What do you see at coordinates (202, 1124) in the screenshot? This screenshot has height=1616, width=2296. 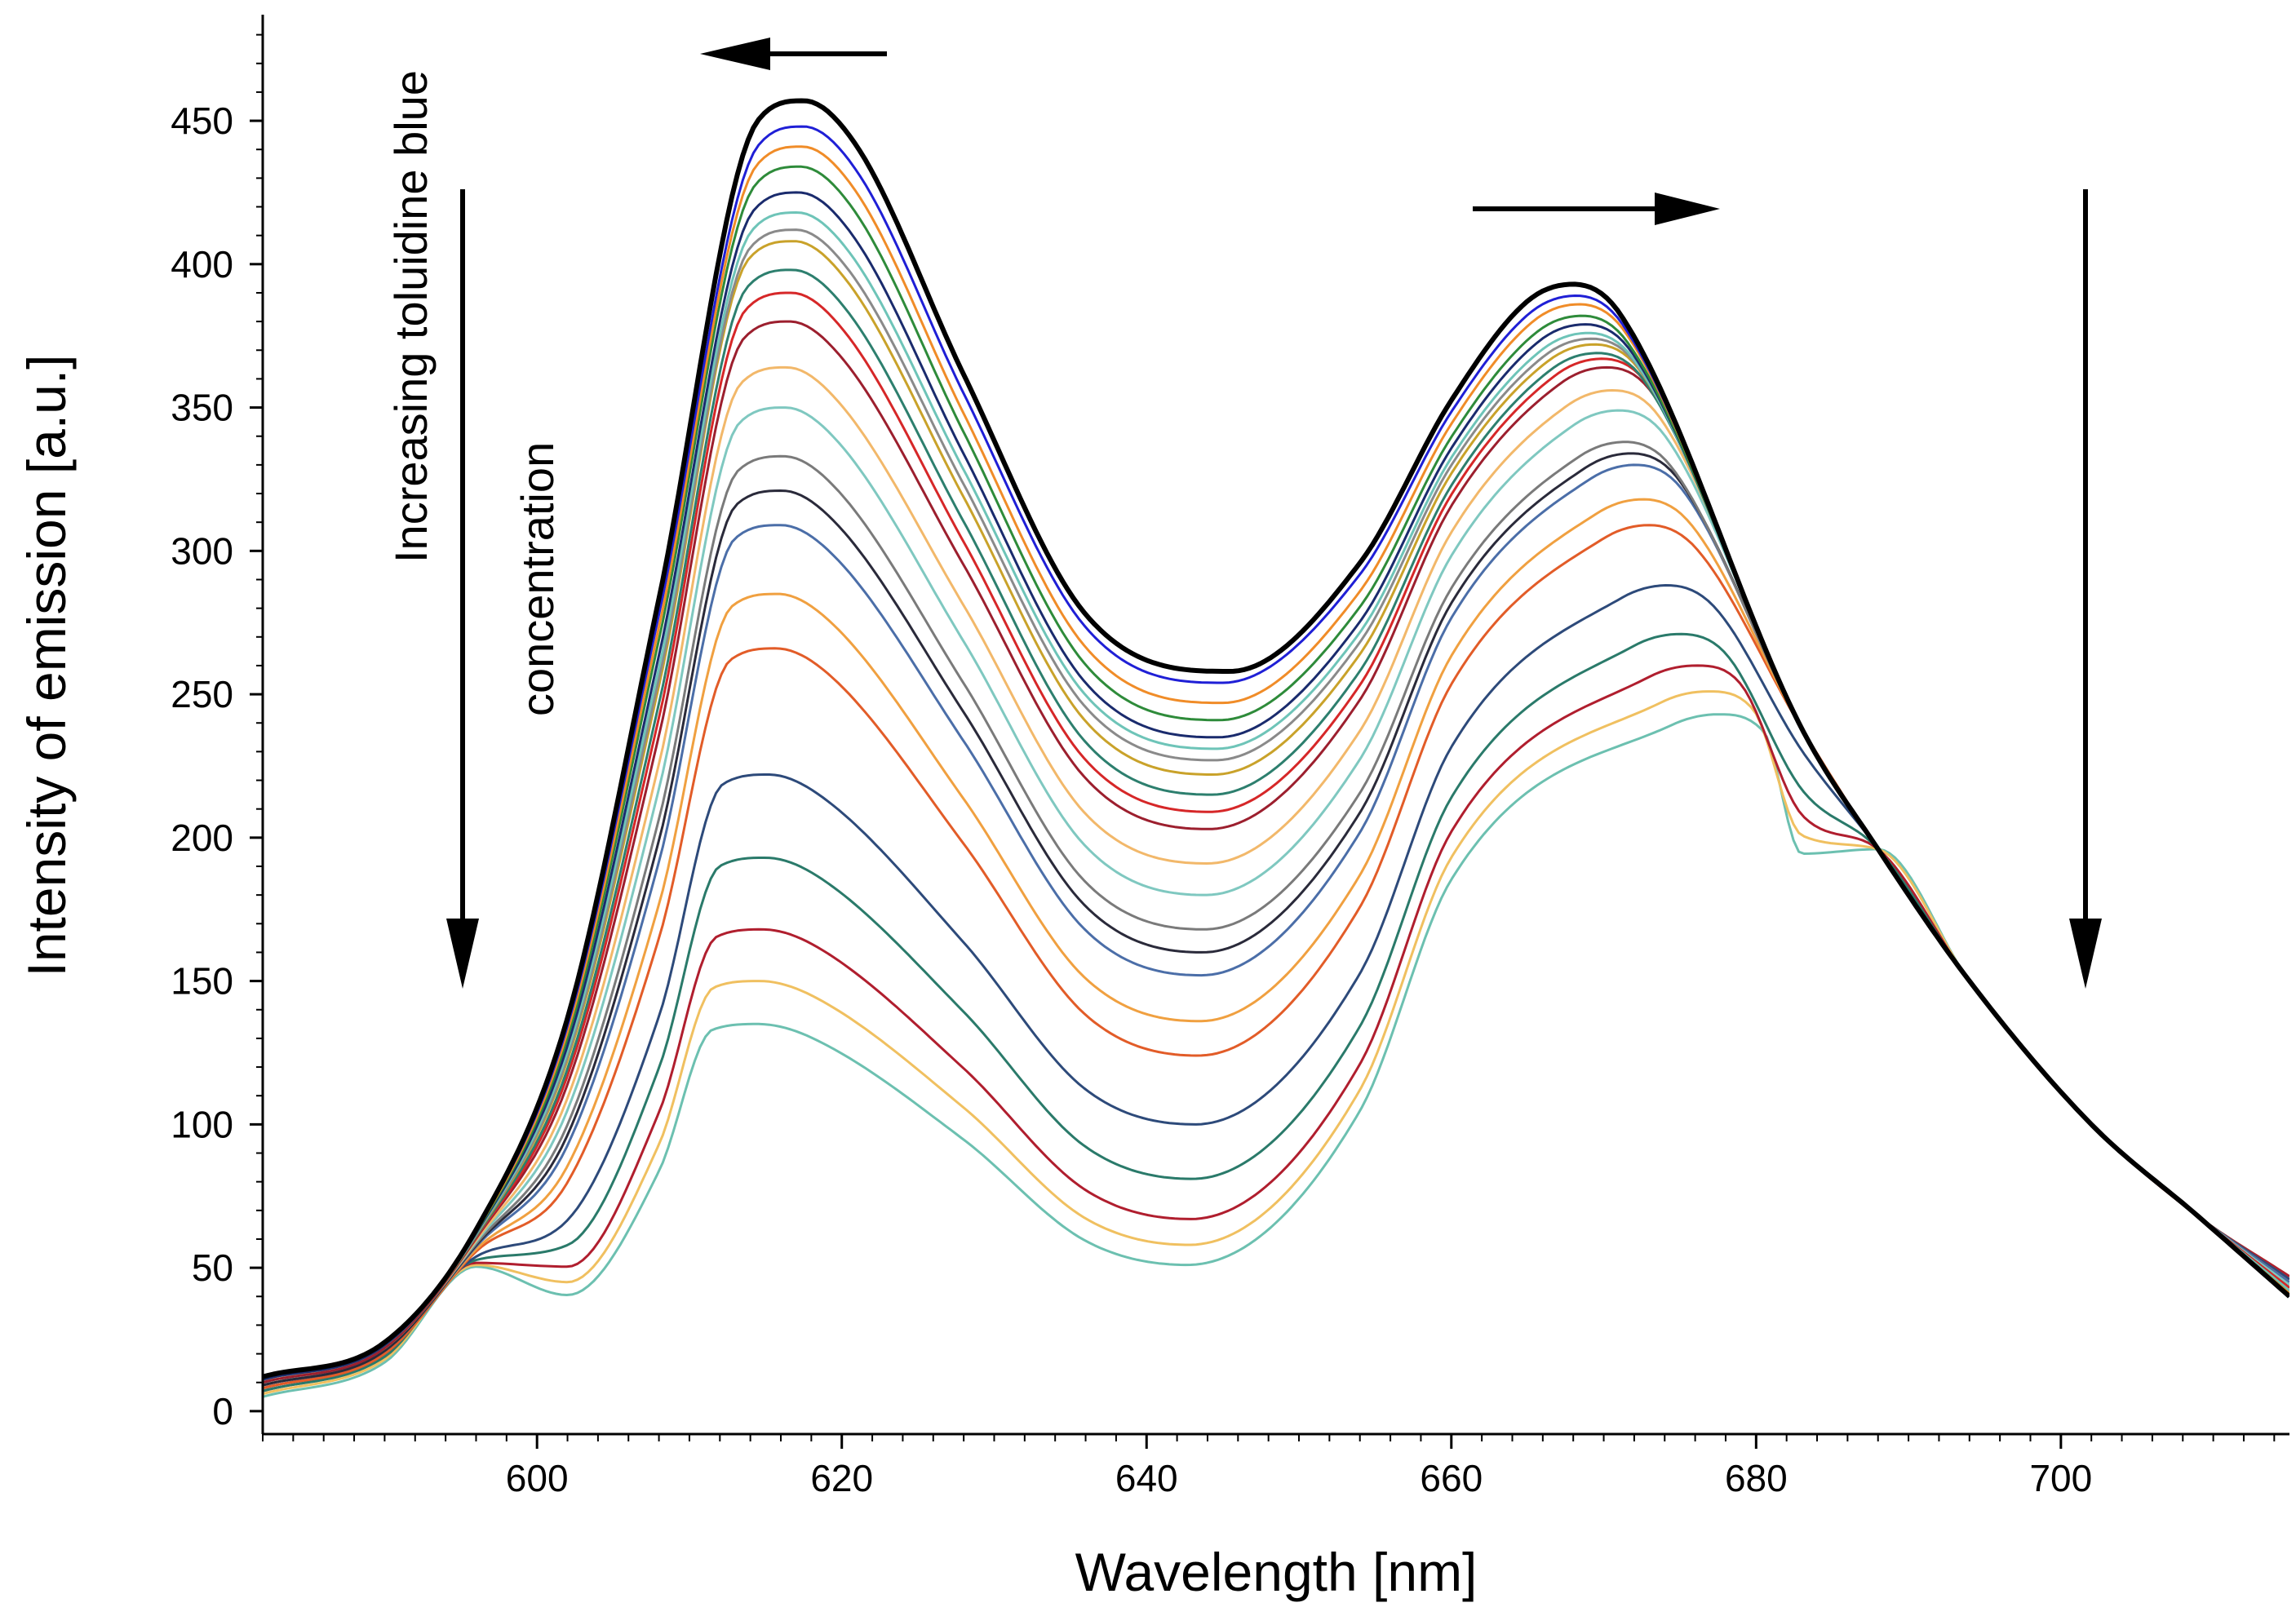 I see `y-tick-label: 100` at bounding box center [202, 1124].